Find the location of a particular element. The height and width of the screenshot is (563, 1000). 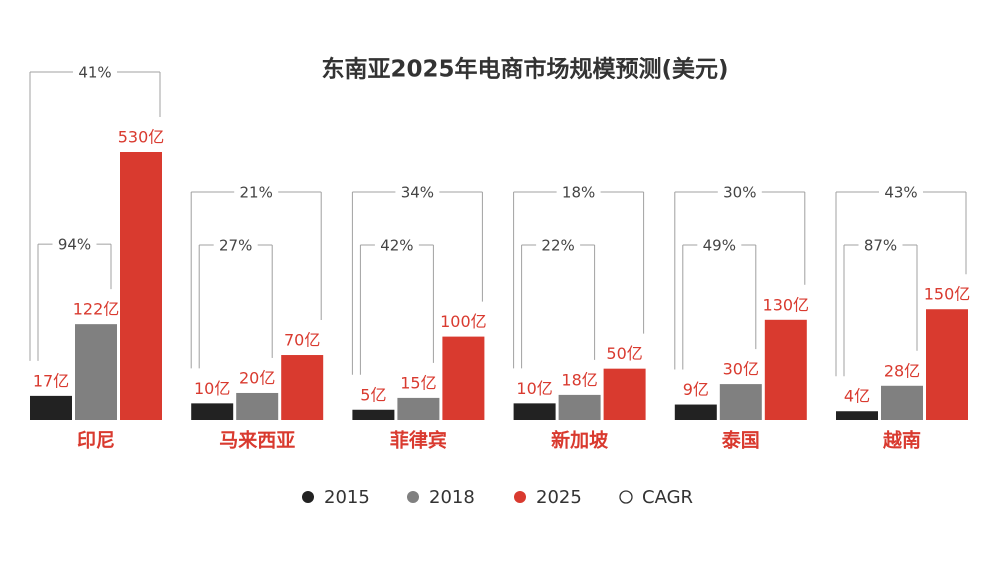

cagr-label: 18% is located at coordinates (578, 193).